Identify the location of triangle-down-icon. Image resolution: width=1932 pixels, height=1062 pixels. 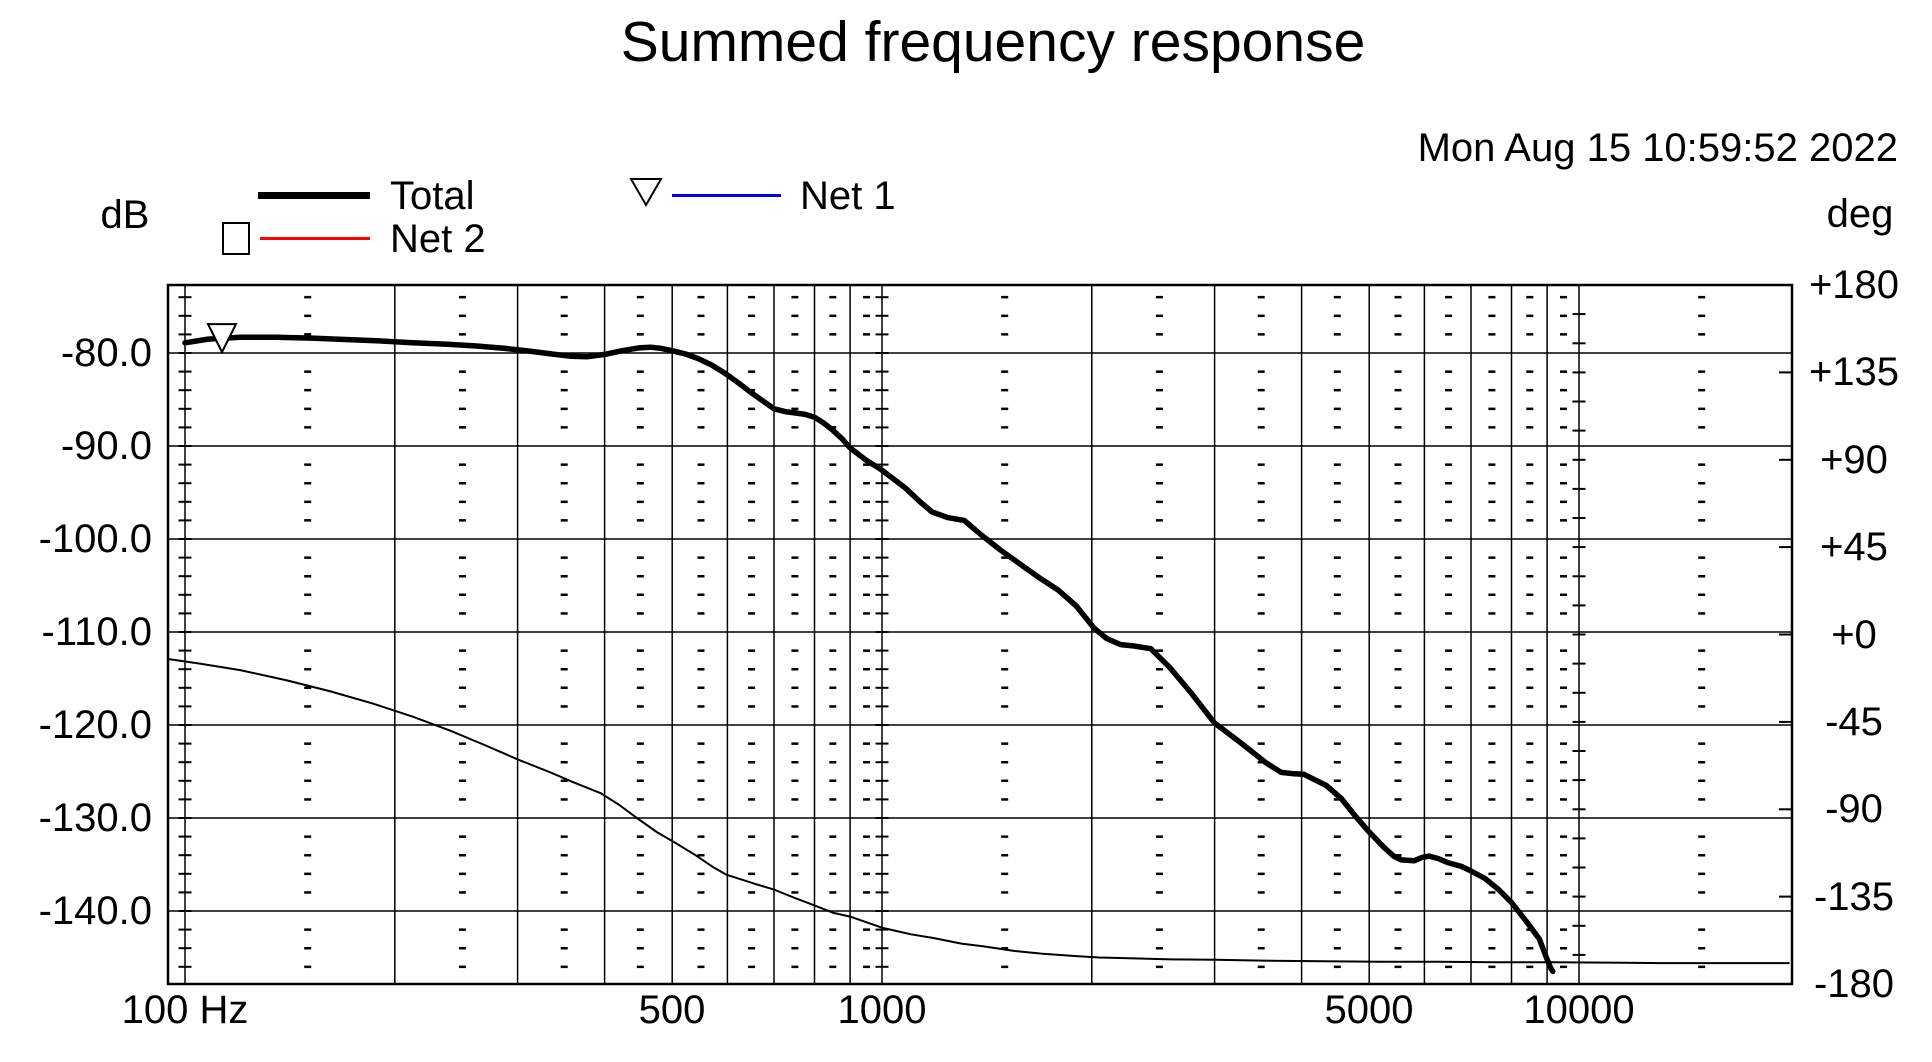
(646, 192).